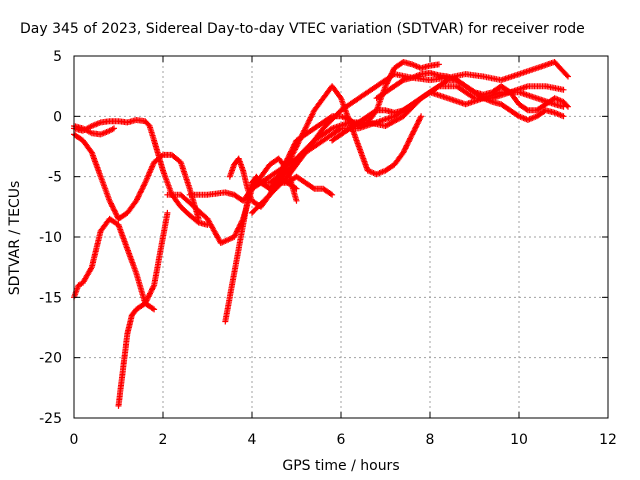  I want to click on x-axis-title: GPS time / hours, so click(340, 466).